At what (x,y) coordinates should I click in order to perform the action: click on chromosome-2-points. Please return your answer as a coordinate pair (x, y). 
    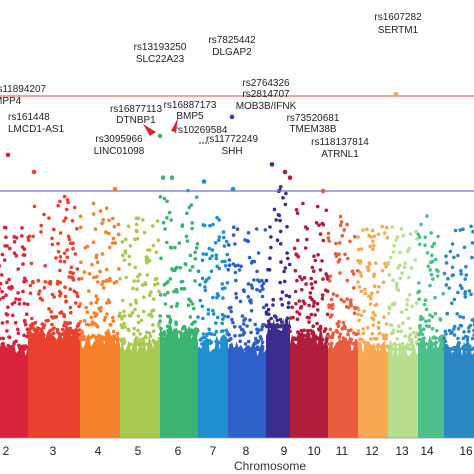
    Looking at the image, I should click on (14, 390).